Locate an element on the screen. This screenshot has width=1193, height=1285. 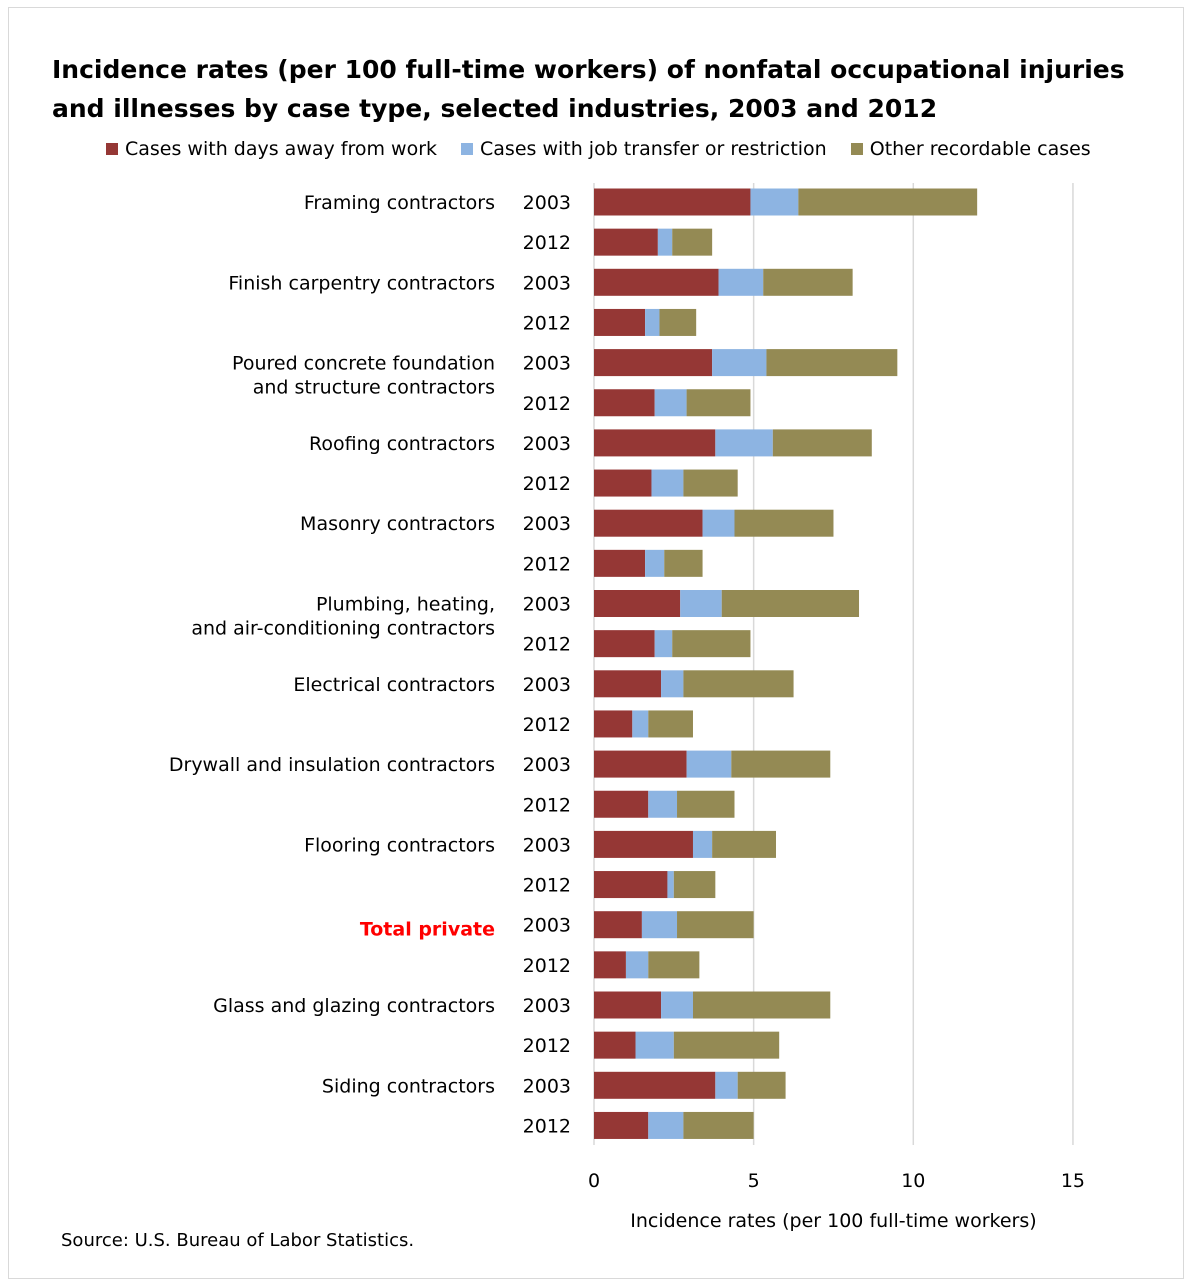
legend-label-days-away: Cases with days away from work is located at coordinates (281, 149).